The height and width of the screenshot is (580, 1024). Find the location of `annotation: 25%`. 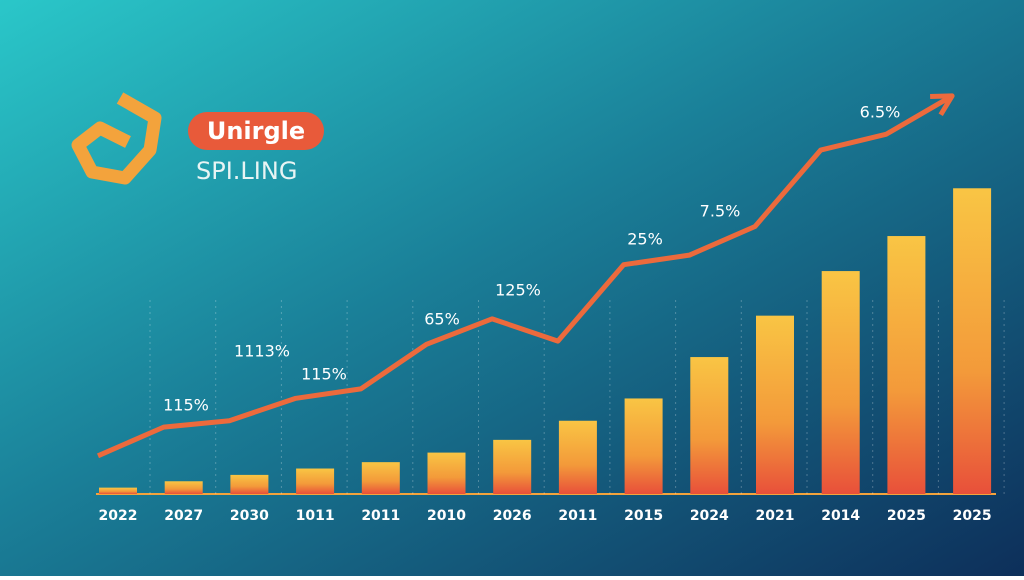

annotation: 25% is located at coordinates (645, 239).